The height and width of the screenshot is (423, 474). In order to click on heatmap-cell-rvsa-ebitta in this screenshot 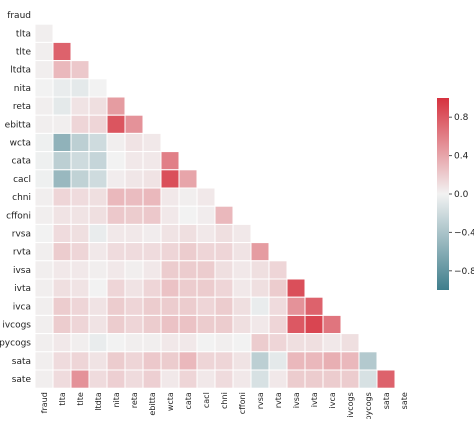, I will do `click(152, 233)`.